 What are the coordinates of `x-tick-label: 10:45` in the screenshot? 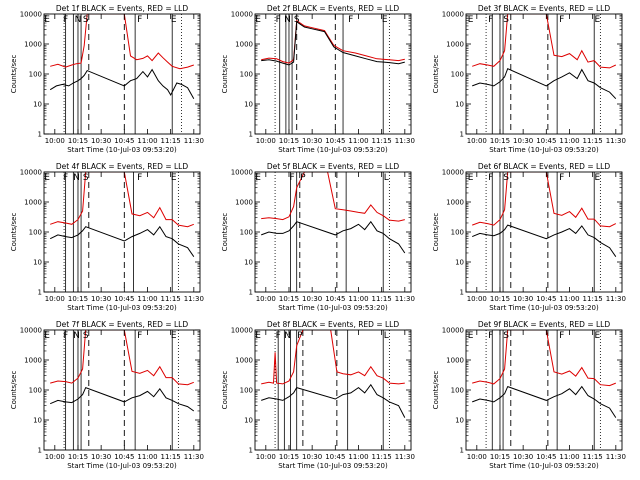 It's located at (335, 141).